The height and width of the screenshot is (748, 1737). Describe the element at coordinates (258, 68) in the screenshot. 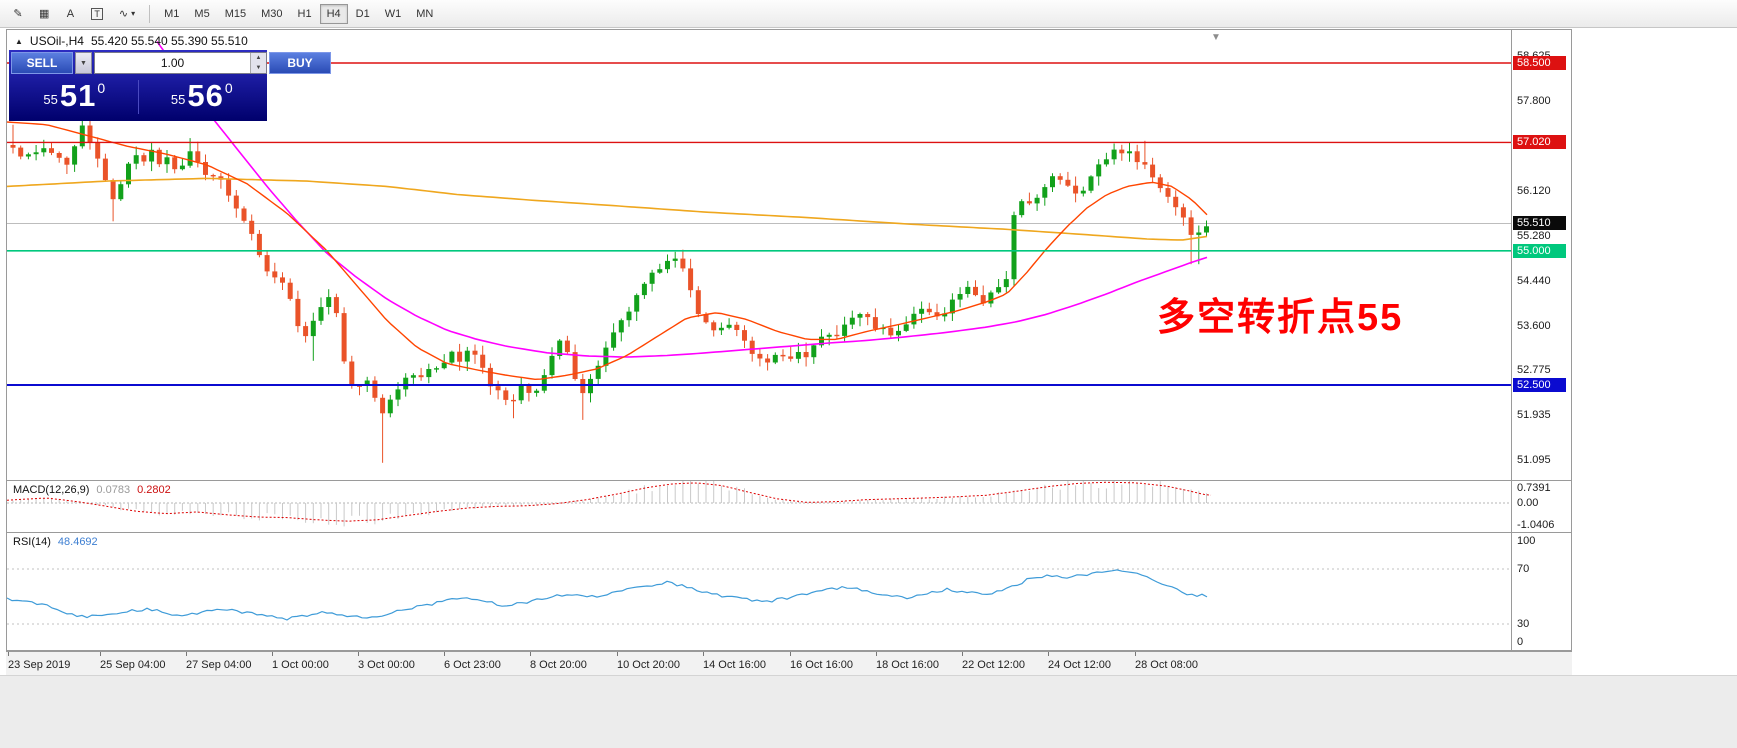

I see `volume-decrease-button: ▼` at that location.